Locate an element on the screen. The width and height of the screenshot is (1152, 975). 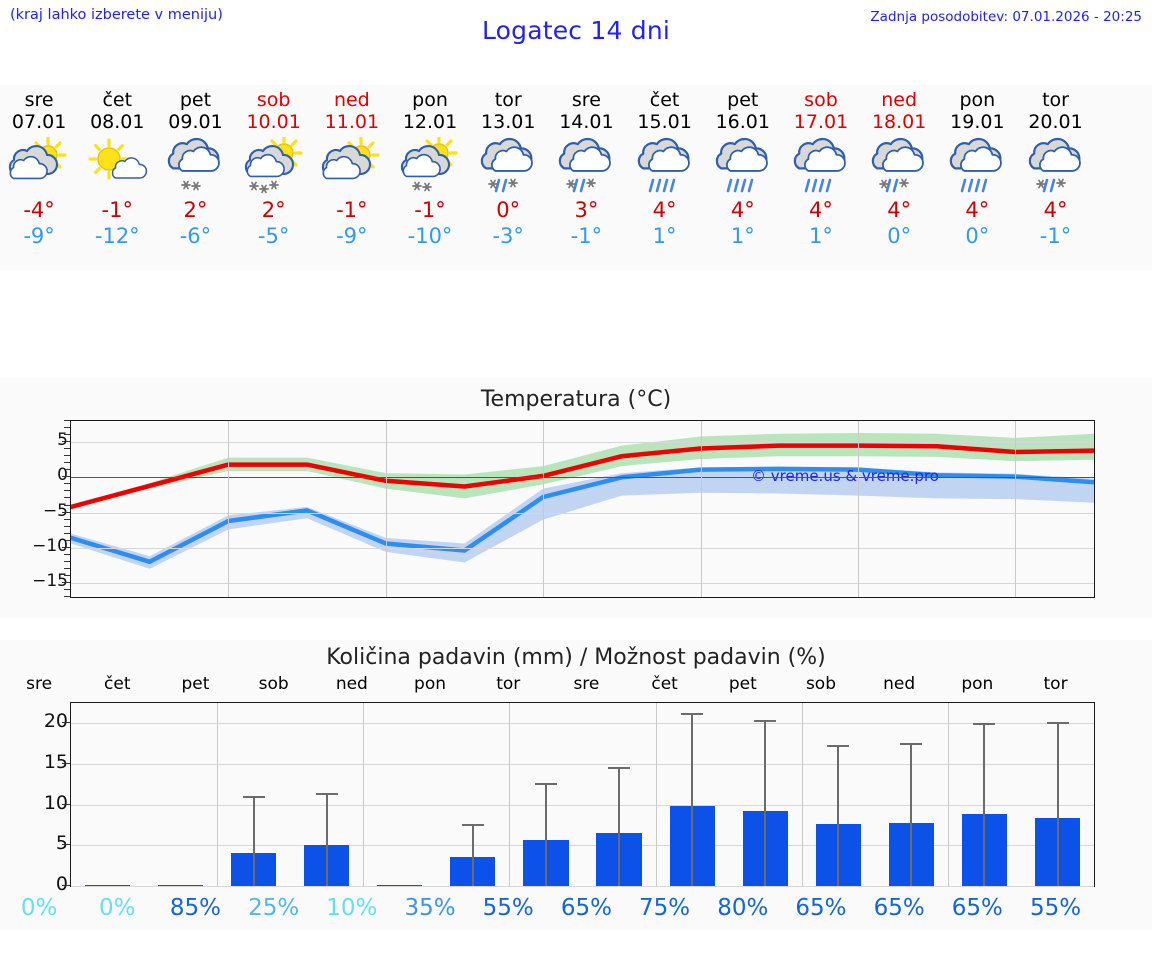
precipitation-day-label: čet is located at coordinates (664, 684).